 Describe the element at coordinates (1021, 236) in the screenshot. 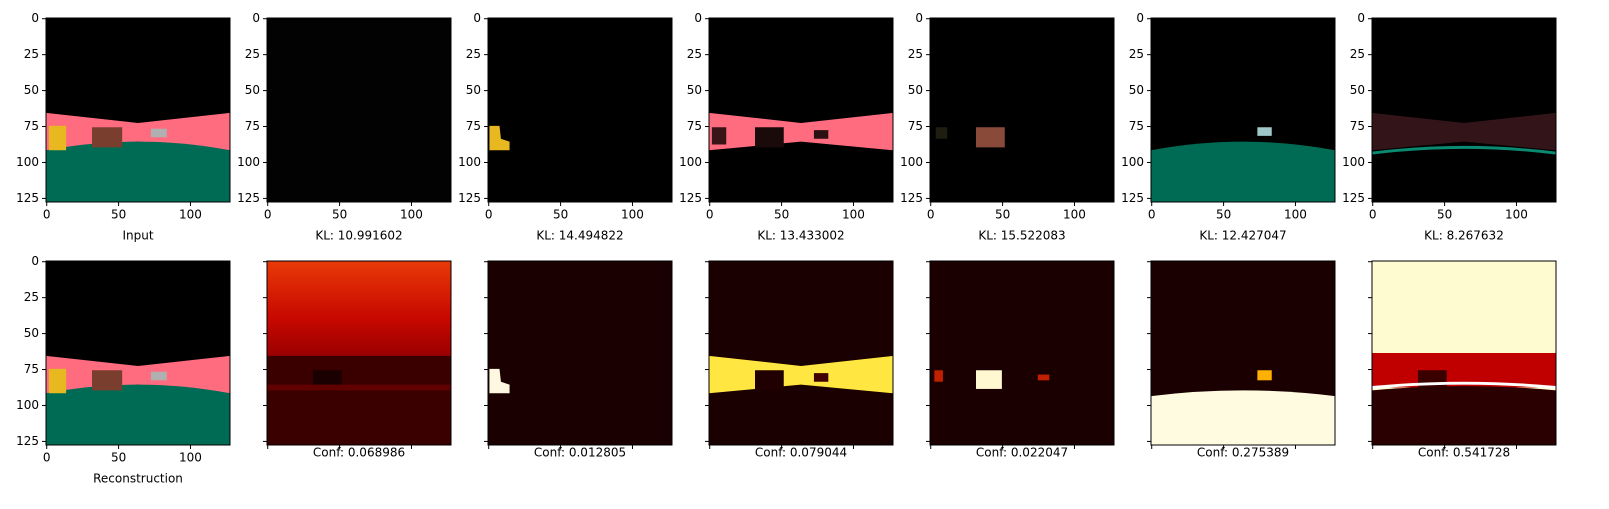

I see `panel-caption: KL: 15.522083` at that location.